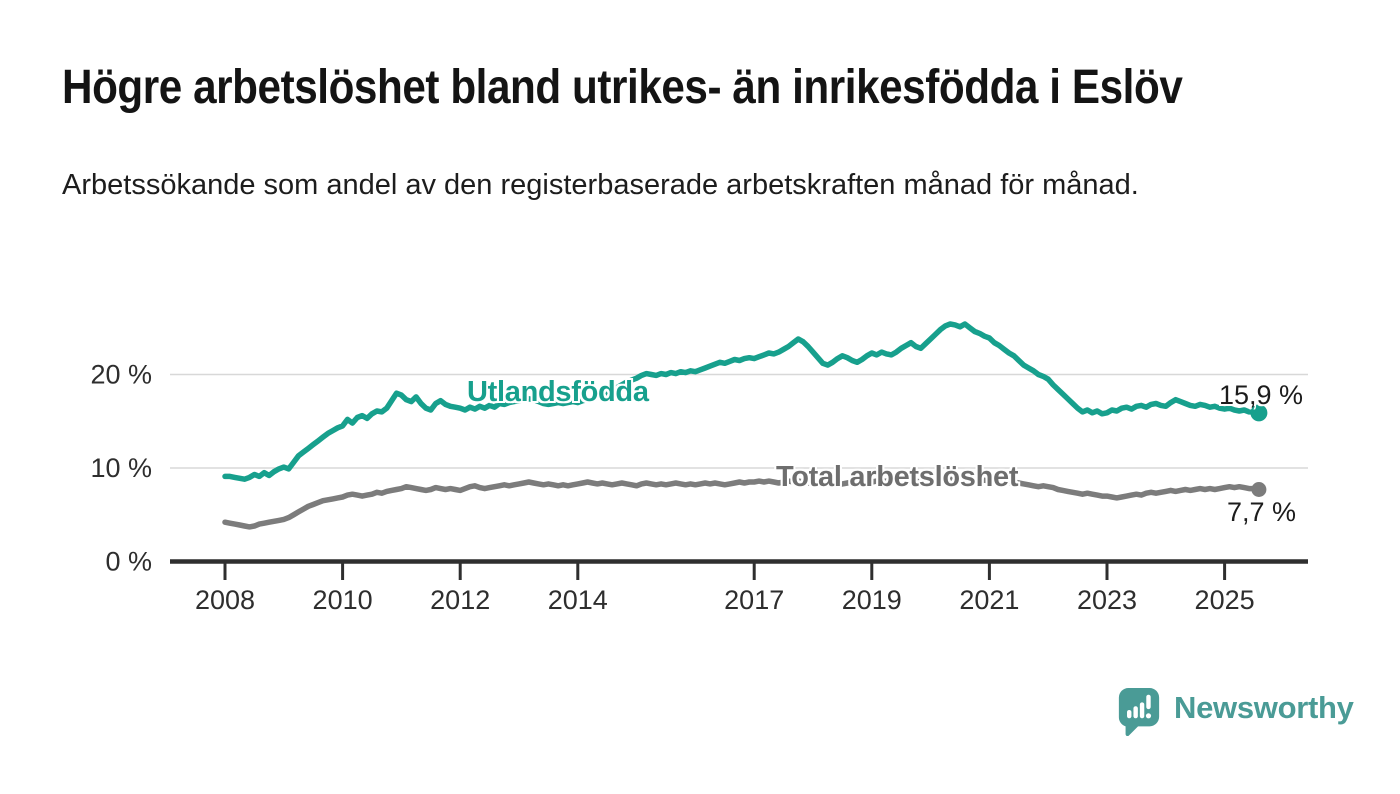 The width and height of the screenshot is (1400, 794). I want to click on end-value-label-utlandsfodda: 15,9 %, so click(1261, 395).